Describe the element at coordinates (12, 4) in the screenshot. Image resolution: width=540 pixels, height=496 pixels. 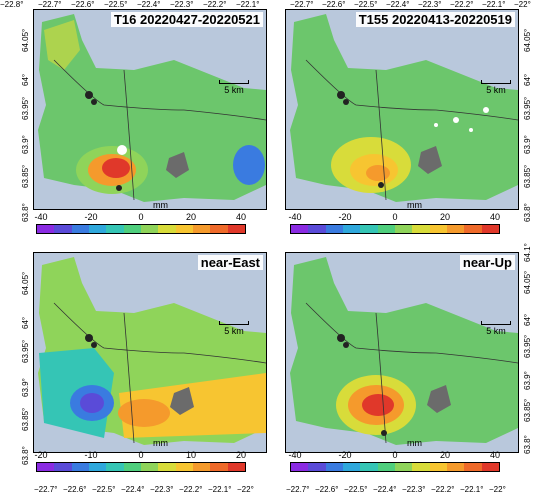
I see `axis-tick-label: −22.8°` at that location.